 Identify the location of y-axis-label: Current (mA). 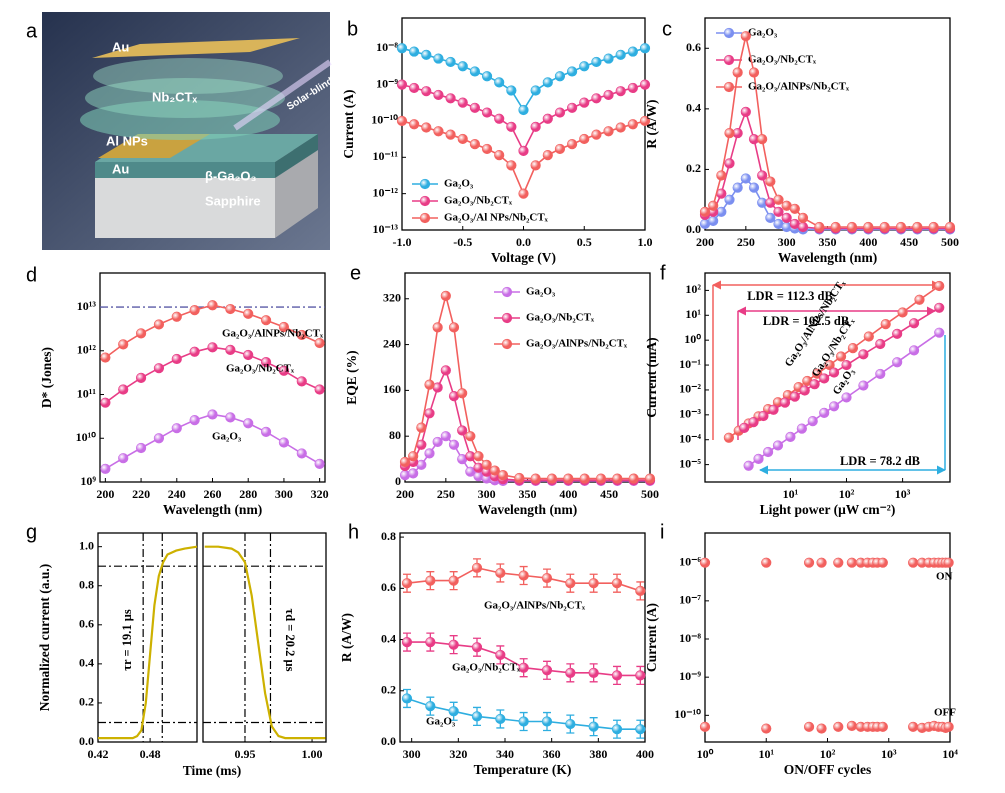
(651, 377).